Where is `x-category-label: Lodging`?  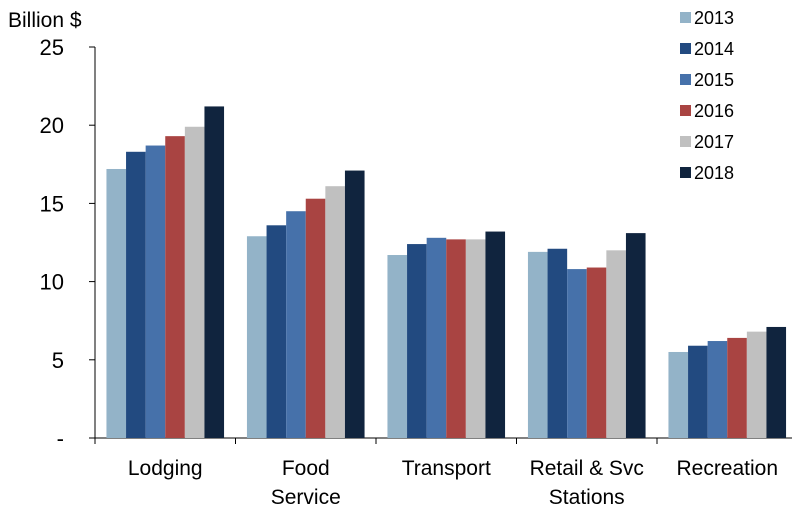
x-category-label: Lodging is located at coordinates (165, 468).